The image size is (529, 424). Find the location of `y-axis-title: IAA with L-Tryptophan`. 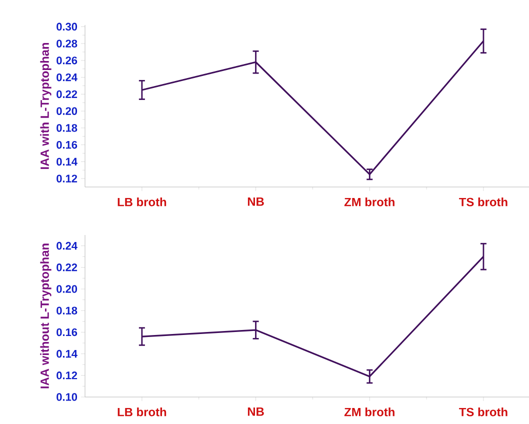

y-axis-title: IAA with L-Tryptophan is located at coordinates (46, 105).